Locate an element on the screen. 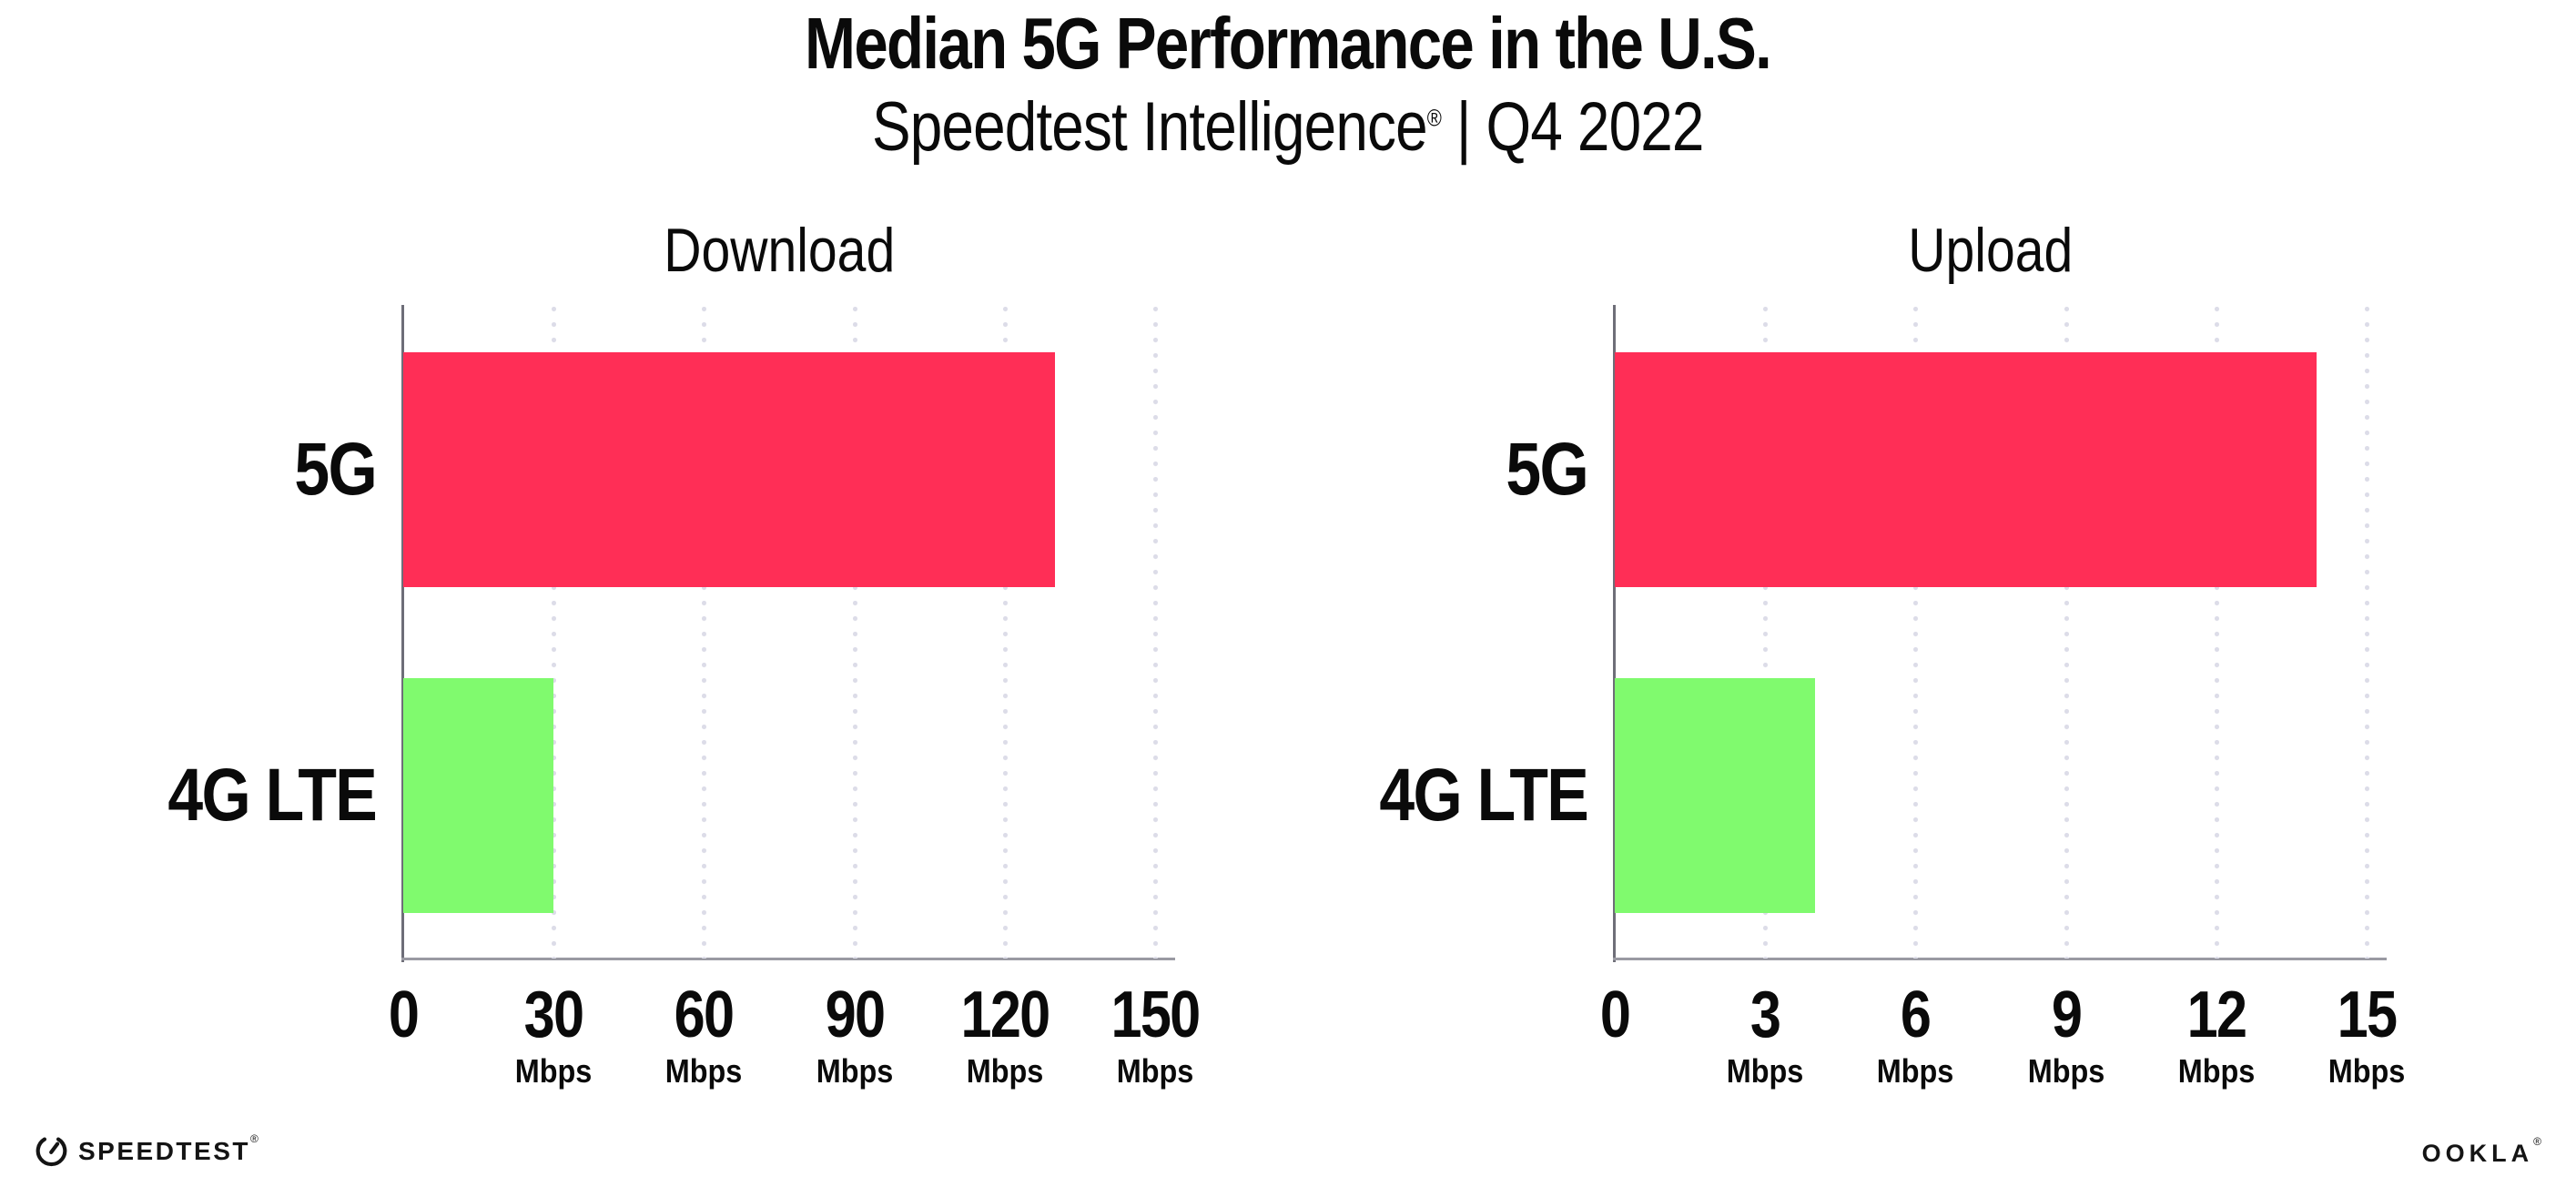 The width and height of the screenshot is (2576, 1197). page-title-text: Median 5G Performance in the U.S. is located at coordinates (1288, 44).